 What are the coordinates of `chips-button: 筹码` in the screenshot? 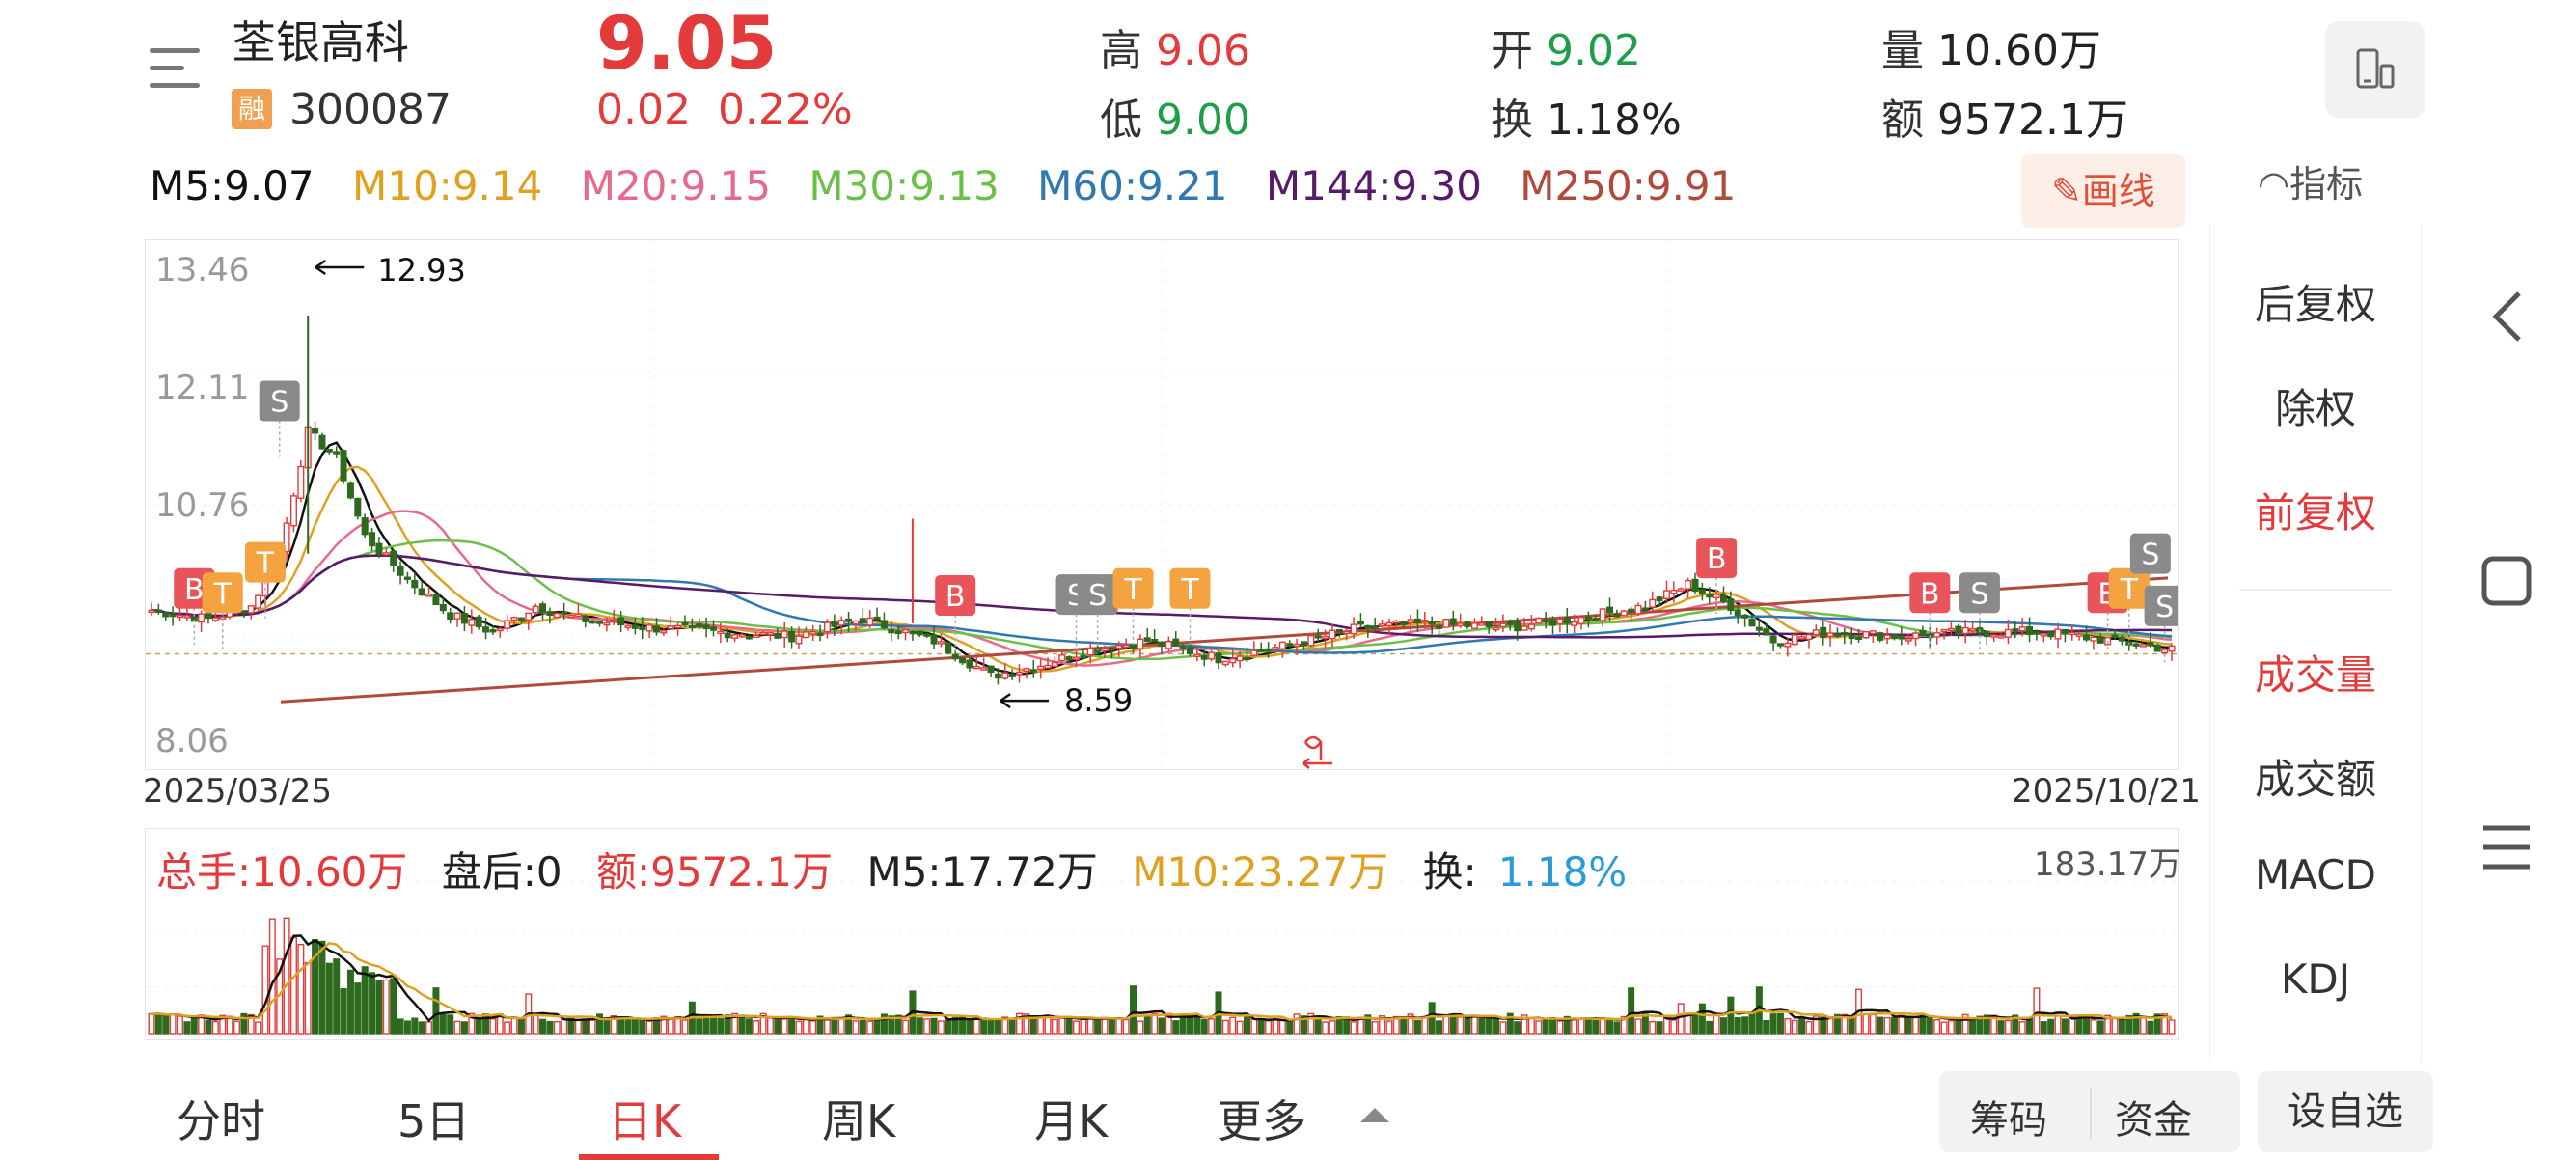 It's located at (2009, 1120).